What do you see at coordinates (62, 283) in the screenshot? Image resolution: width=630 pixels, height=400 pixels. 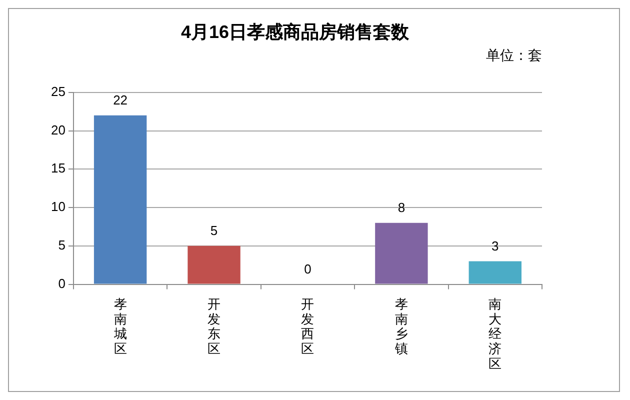 I see `y-tick-label: 0` at bounding box center [62, 283].